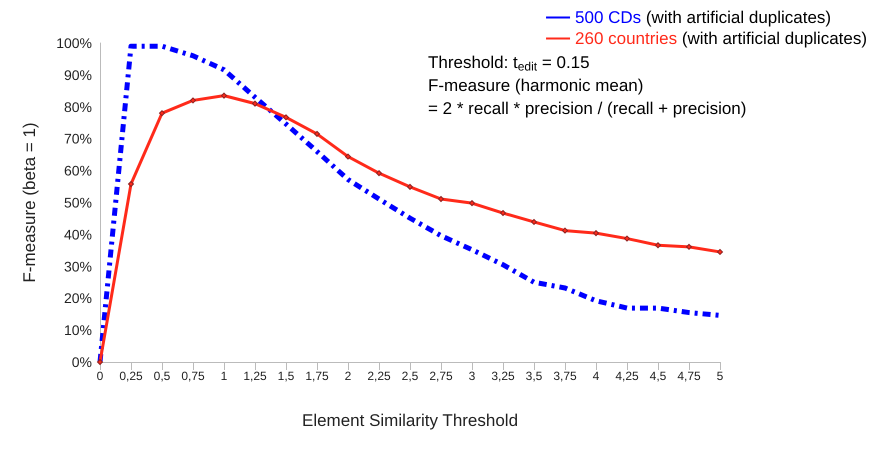 The height and width of the screenshot is (453, 880). I want to click on y-axis-title: F-measure (beta = 1), so click(29, 202).